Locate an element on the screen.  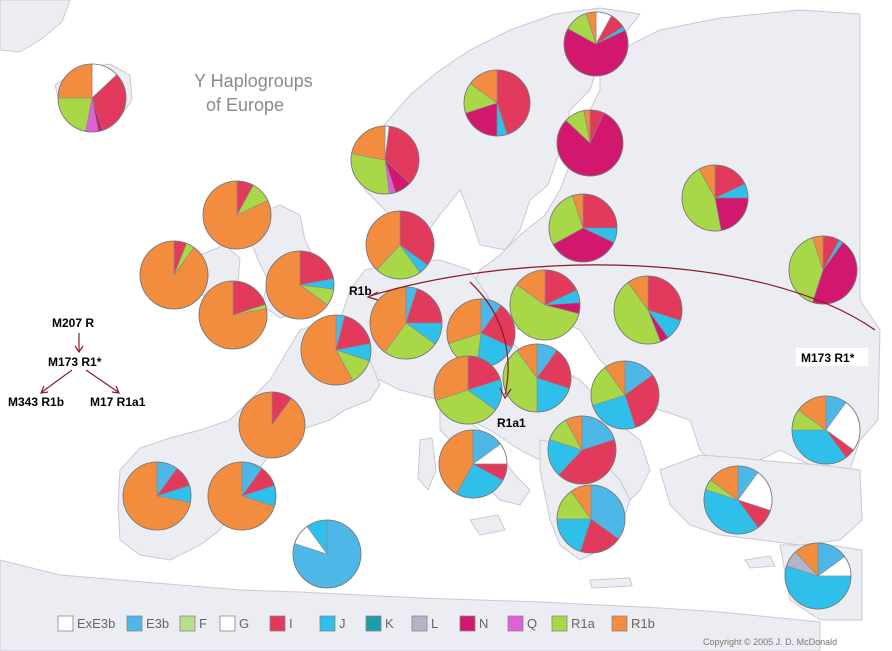
pie-28-outline is located at coordinates (738, 500).